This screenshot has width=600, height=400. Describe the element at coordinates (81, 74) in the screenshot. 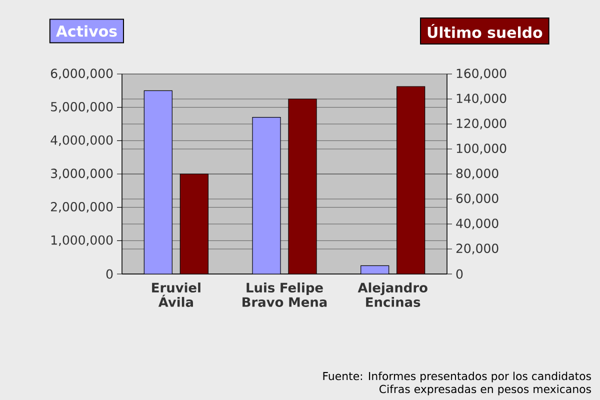

I see `y-tick-label: 6,000,000` at that location.